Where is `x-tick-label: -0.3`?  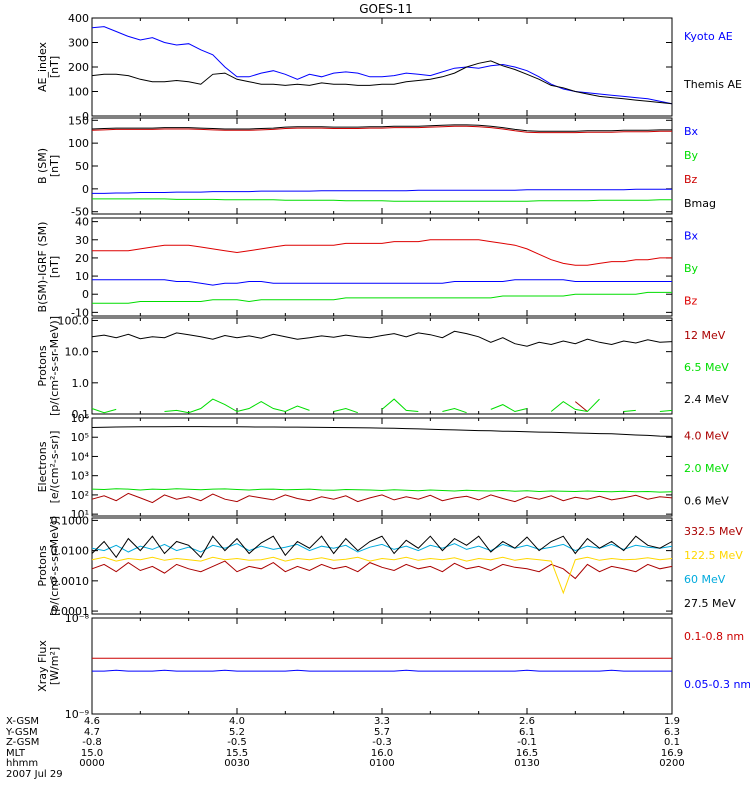
x-tick-label: -0.3 is located at coordinates (382, 742).